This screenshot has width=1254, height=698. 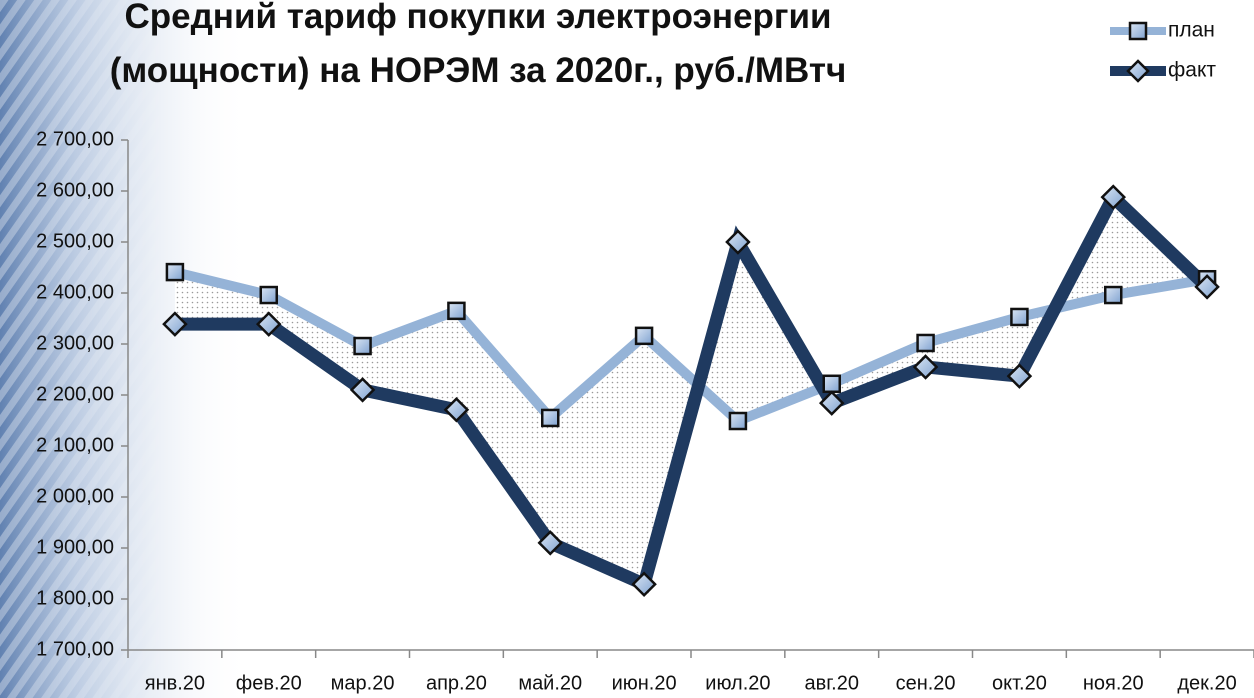 What do you see at coordinates (926, 683) in the screenshot?
I see `x-tick-label: сен.20` at bounding box center [926, 683].